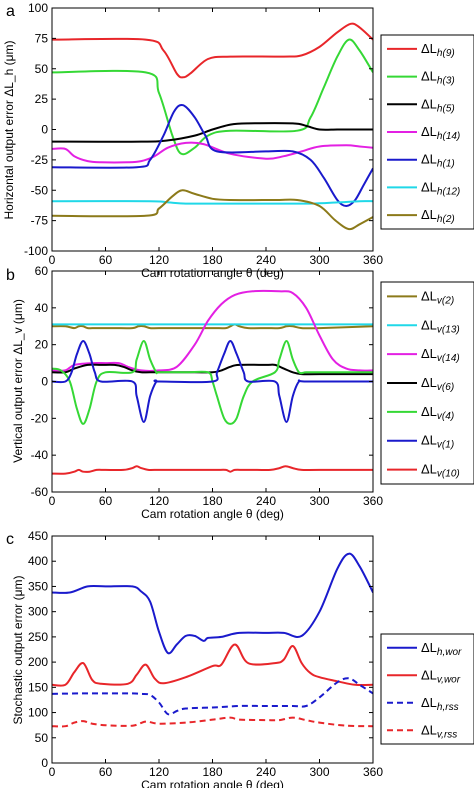 The image size is (474, 788). I want to click on y-tick-label: 300, so click(38, 612).